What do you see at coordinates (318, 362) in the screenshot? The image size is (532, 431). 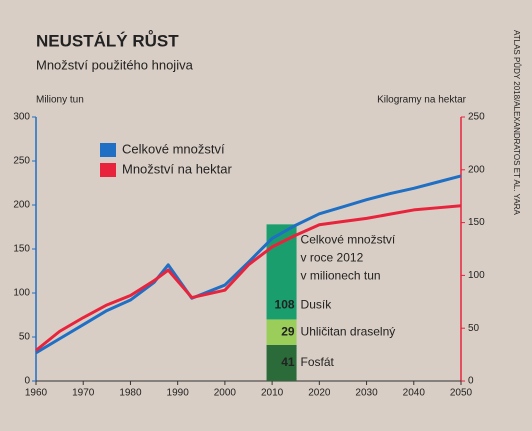 I see `inset-legend-label: Fosfát` at bounding box center [318, 362].